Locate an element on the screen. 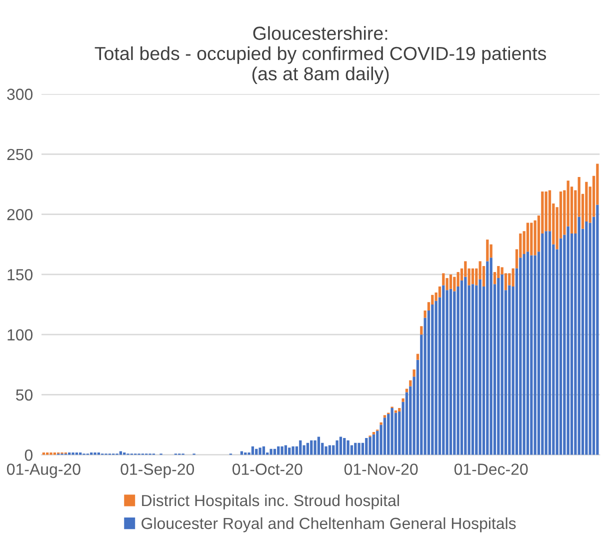 The height and width of the screenshot is (550, 610). y-tick-label: 250 is located at coordinates (20, 154).